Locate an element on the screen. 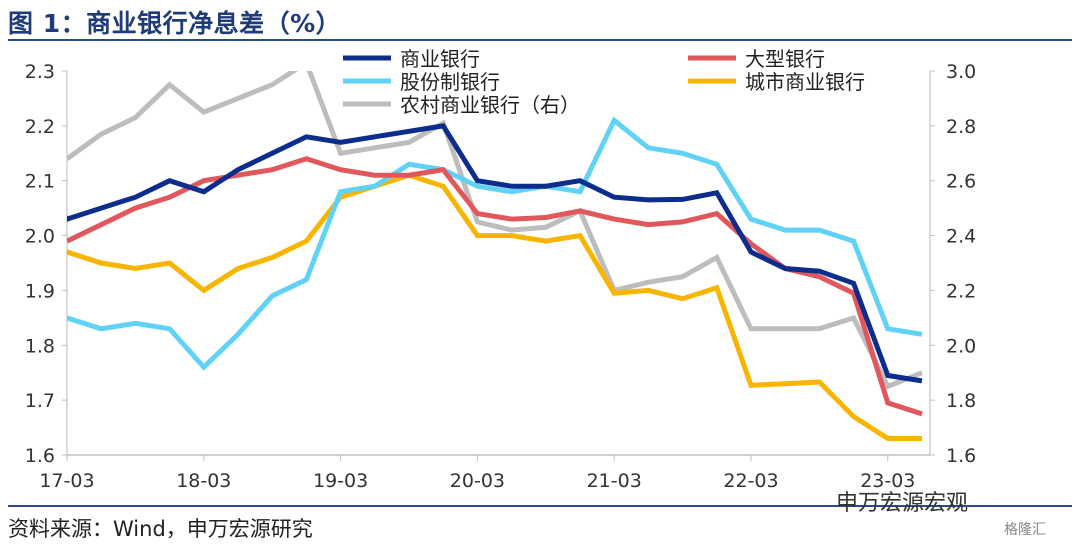  x-tick-label: 19-03 is located at coordinates (340, 481).